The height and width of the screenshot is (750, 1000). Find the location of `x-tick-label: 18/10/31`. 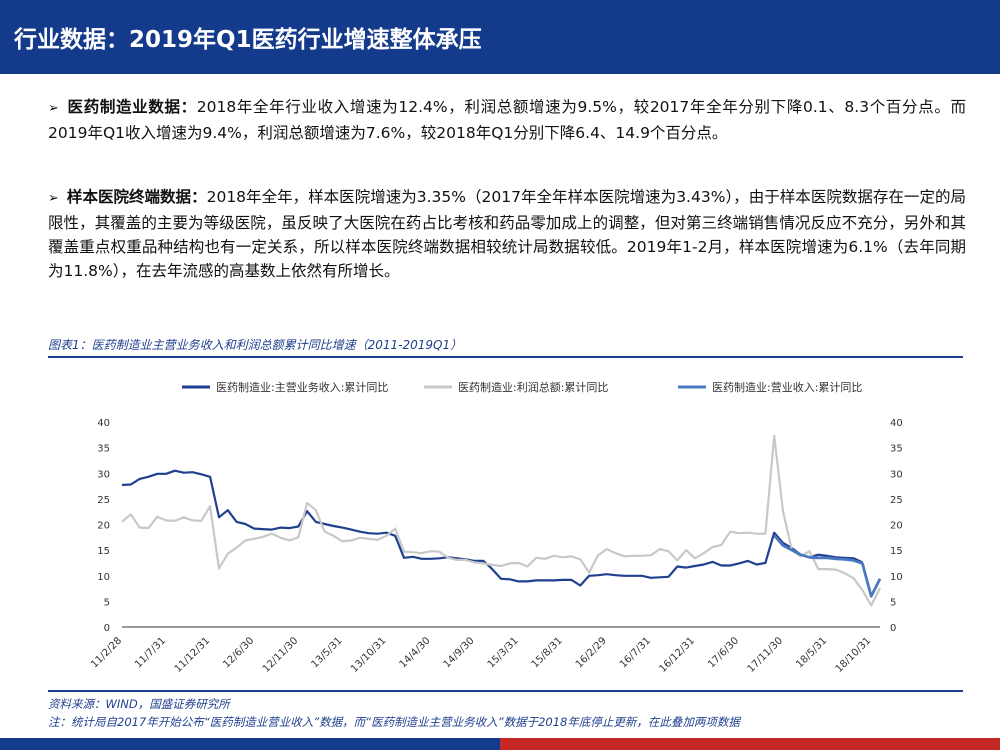

x-tick-label: 18/10/31 is located at coordinates (854, 655).